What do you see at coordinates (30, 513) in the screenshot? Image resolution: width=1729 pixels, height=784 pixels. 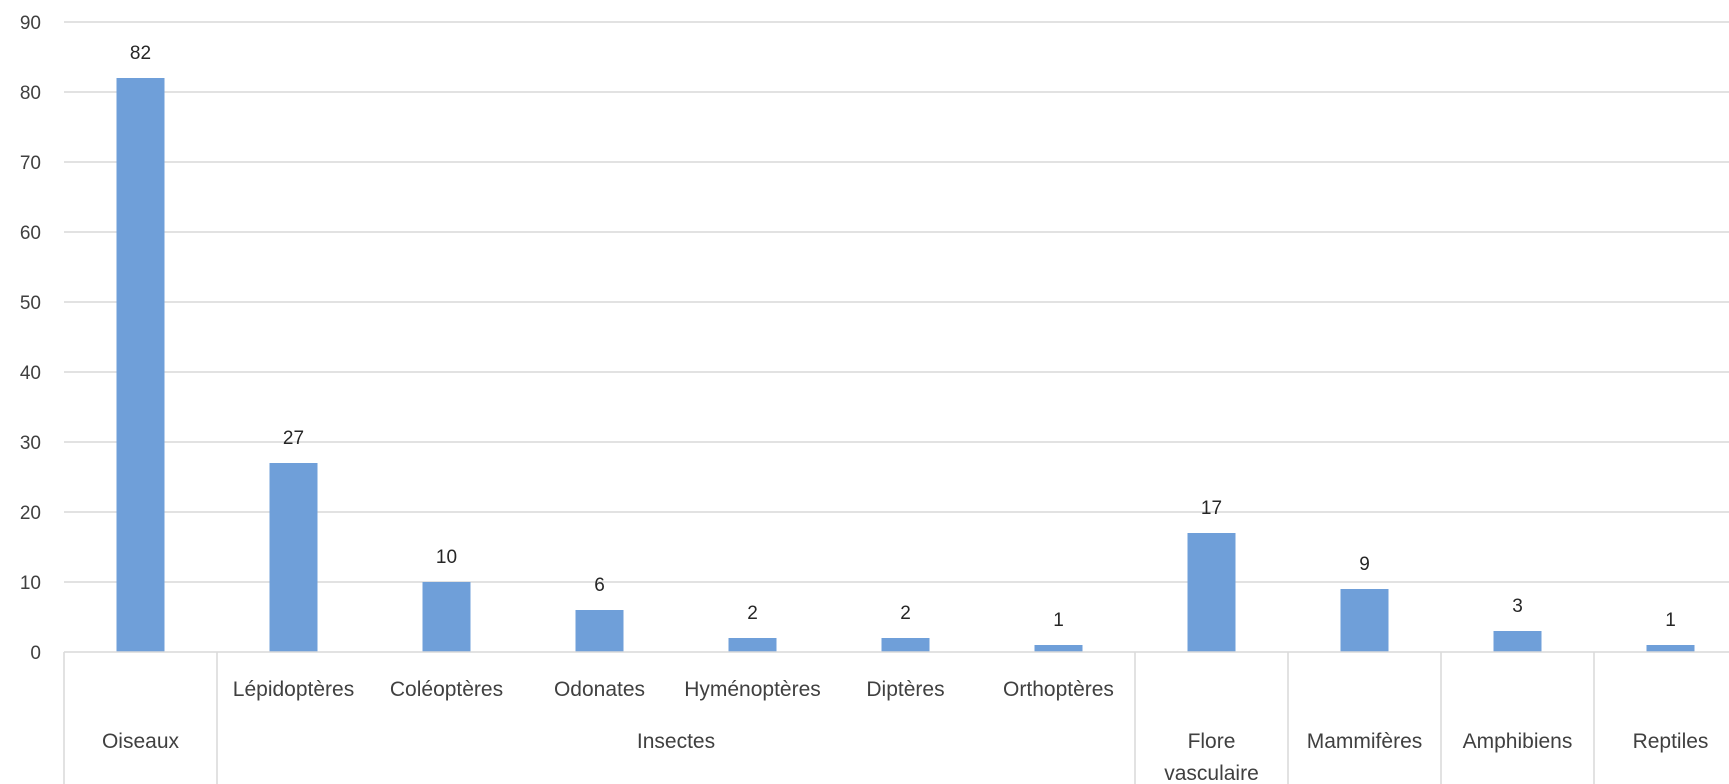 I see `y-tick-label: 20` at bounding box center [30, 513].